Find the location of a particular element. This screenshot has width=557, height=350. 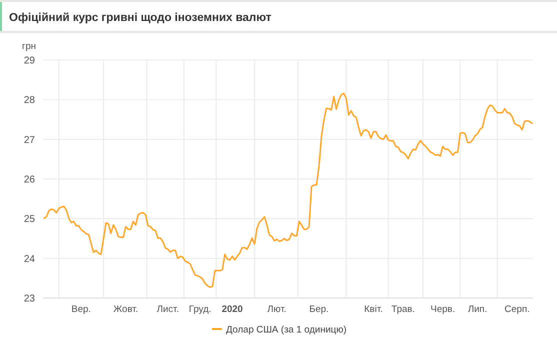

y-tick-label: 28 is located at coordinates (30, 100).